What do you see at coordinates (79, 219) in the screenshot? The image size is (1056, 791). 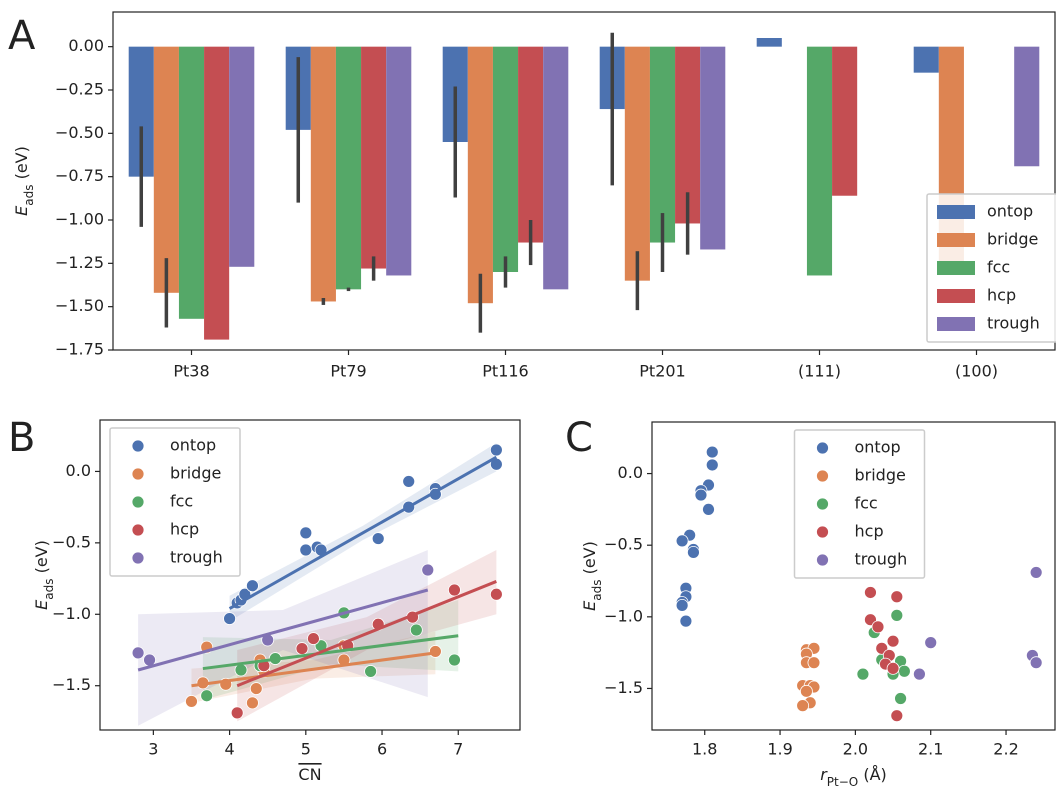 I see `y-tick-label: −1.00` at bounding box center [79, 219].